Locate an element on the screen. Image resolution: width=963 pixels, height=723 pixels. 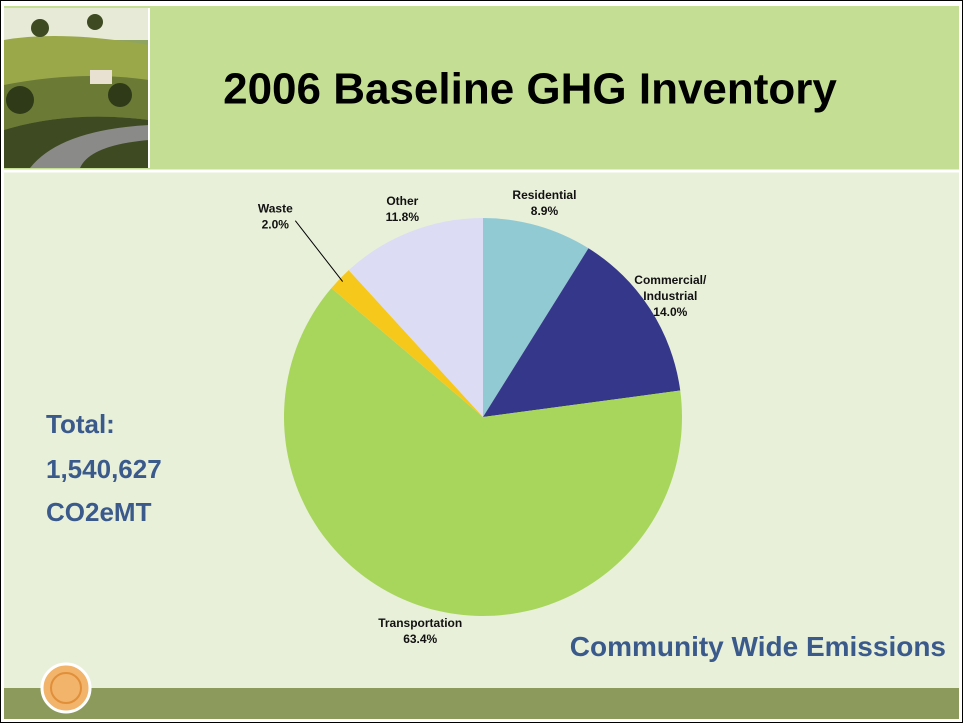
category-label: Other is located at coordinates (402, 201).